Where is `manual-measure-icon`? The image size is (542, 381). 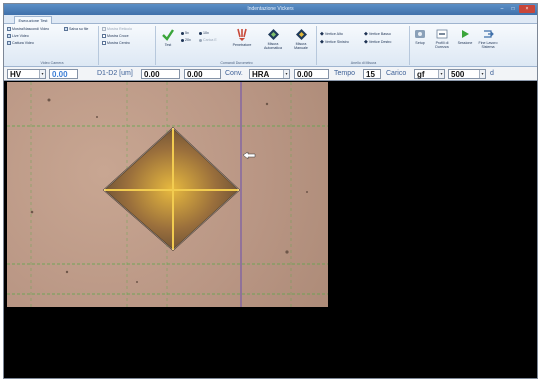
manual-measure-icon is located at coordinates (301, 34).